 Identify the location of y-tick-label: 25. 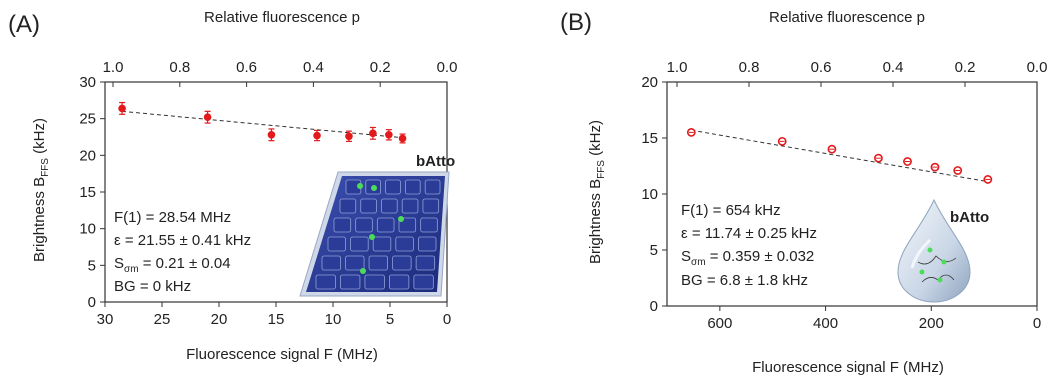
(87, 119).